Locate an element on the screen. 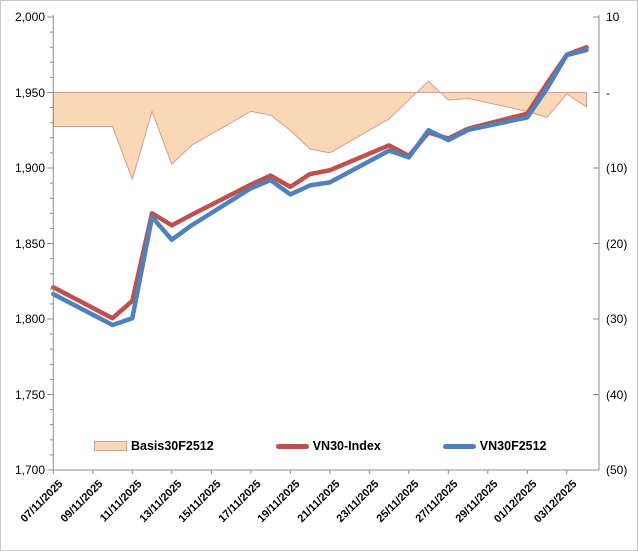 This screenshot has width=638, height=551. legend: Basis30F2512 VN30-Index VN30F2512 is located at coordinates (320, 446).